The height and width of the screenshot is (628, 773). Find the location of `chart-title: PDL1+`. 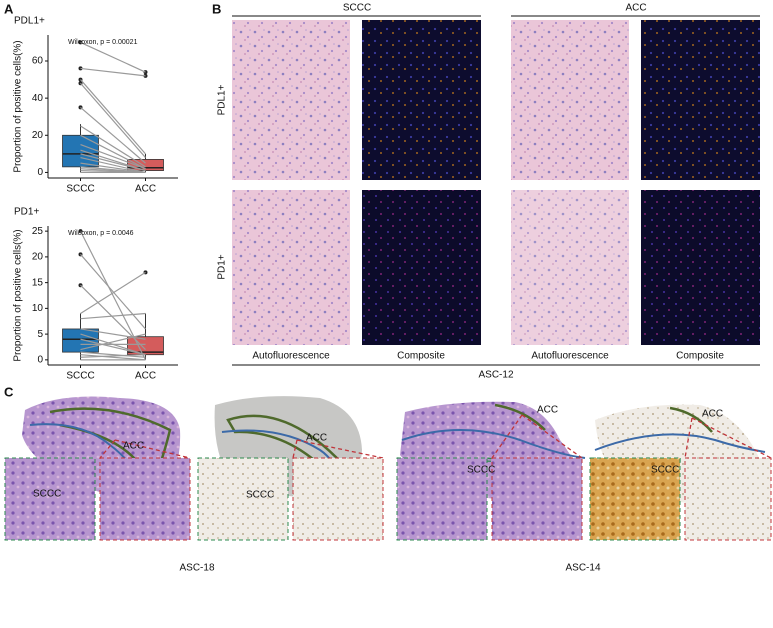

chart-title: PDL1+ is located at coordinates (29, 21).